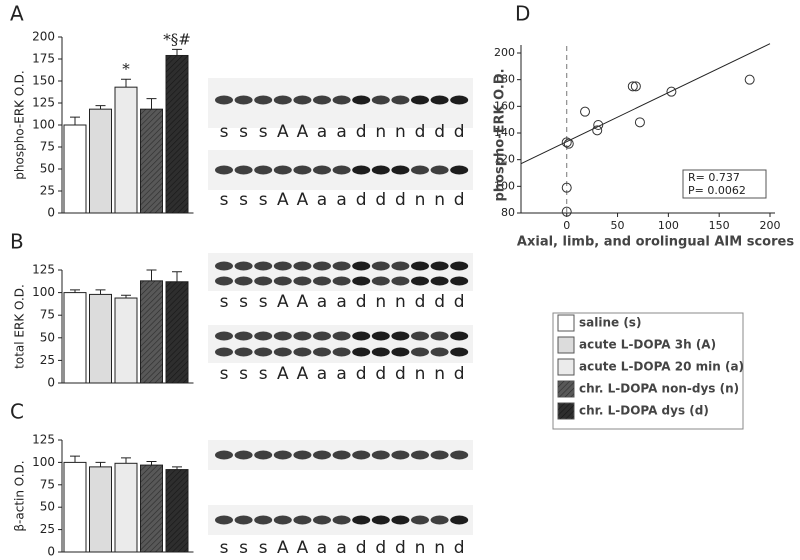 This screenshot has height=560, width=800. What do you see at coordinates (717, 190) in the screenshot?
I see `stats-text: P= 0.0062` at bounding box center [717, 190].